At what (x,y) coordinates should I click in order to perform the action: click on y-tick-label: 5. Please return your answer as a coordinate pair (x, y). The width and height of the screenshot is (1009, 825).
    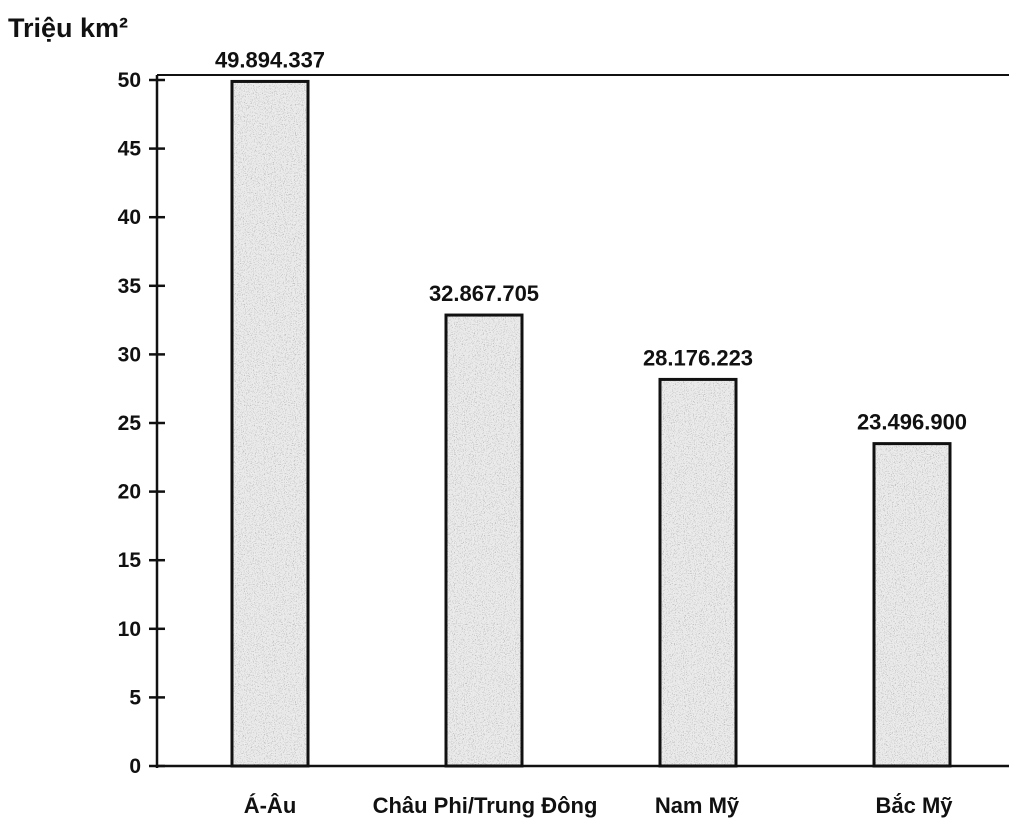
    Looking at the image, I should click on (135, 697).